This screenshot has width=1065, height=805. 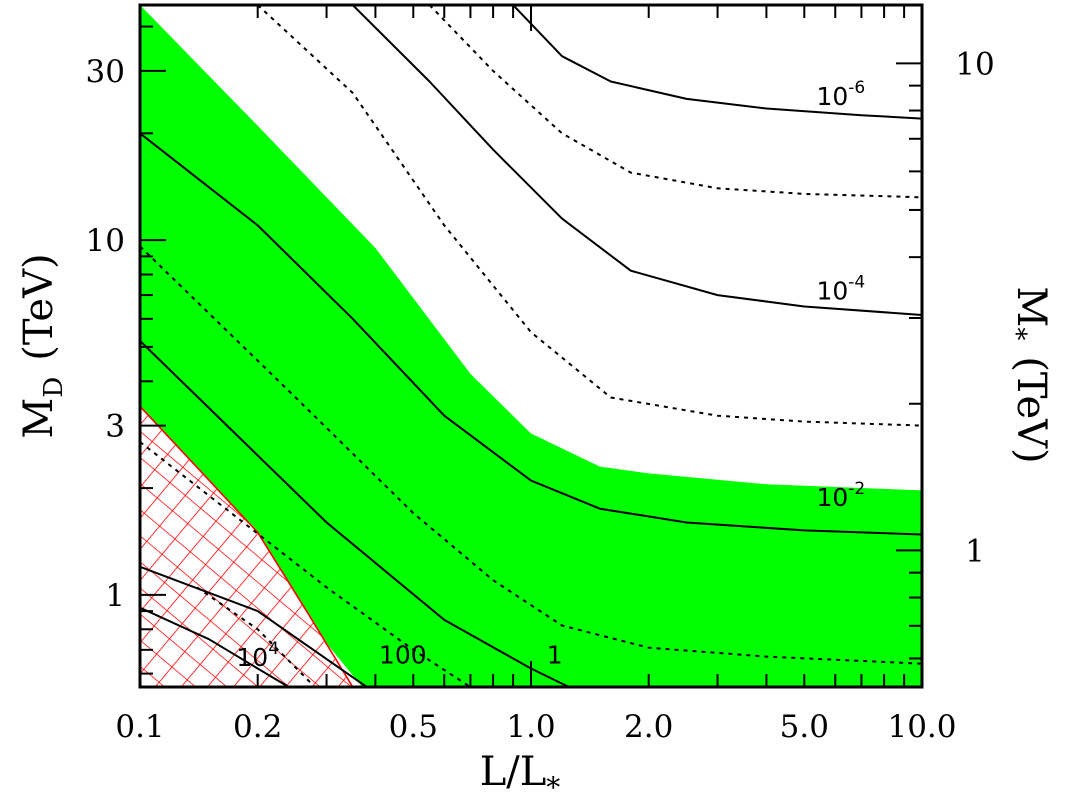 I want to click on contour-label: 10-2, so click(x=840, y=495).